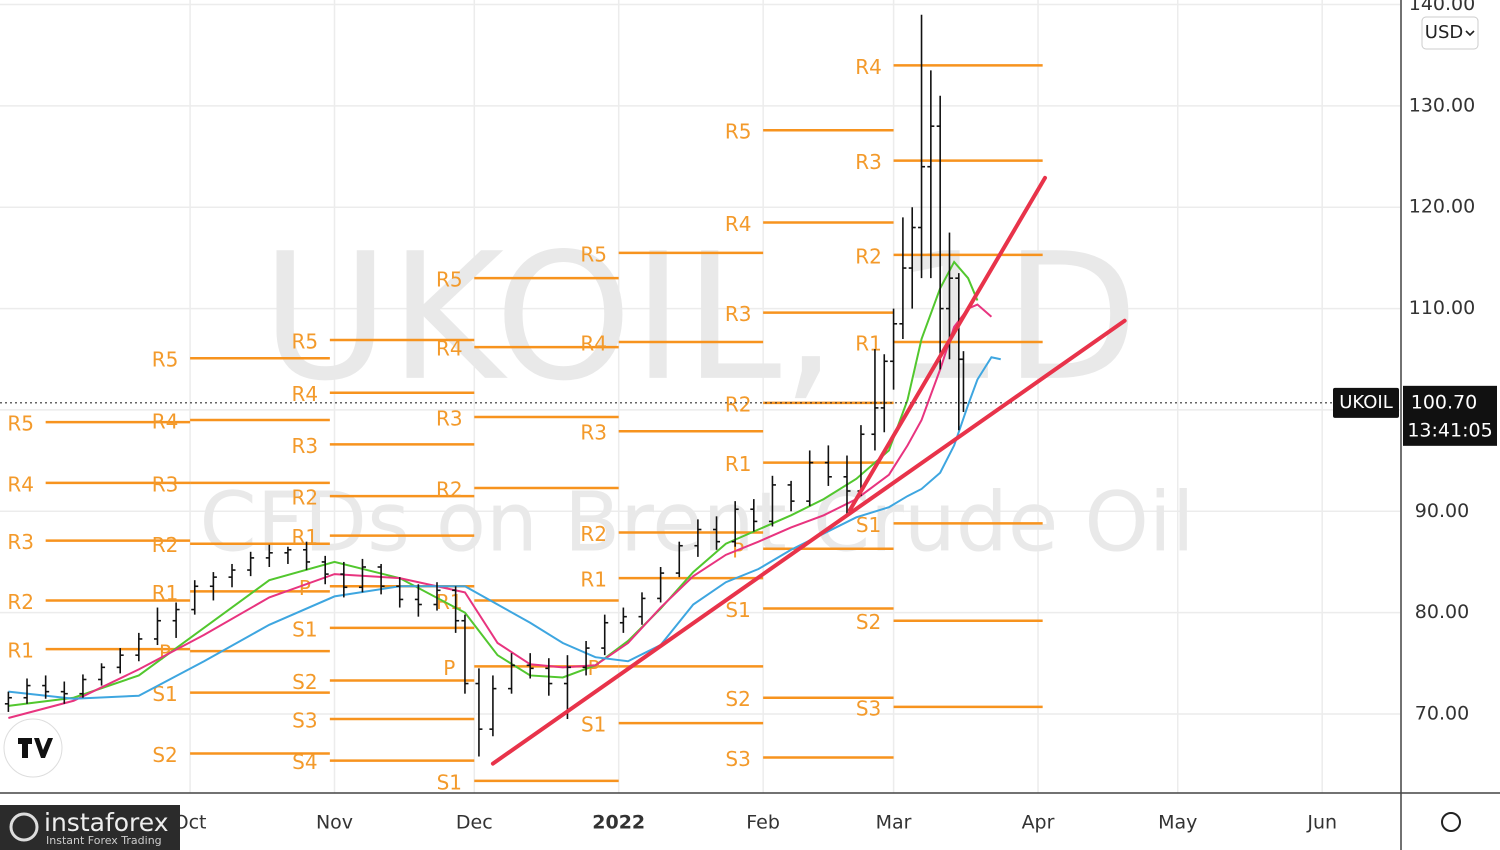 This screenshot has height=850, width=1500. I want to click on tv-logo, so click(33, 748).